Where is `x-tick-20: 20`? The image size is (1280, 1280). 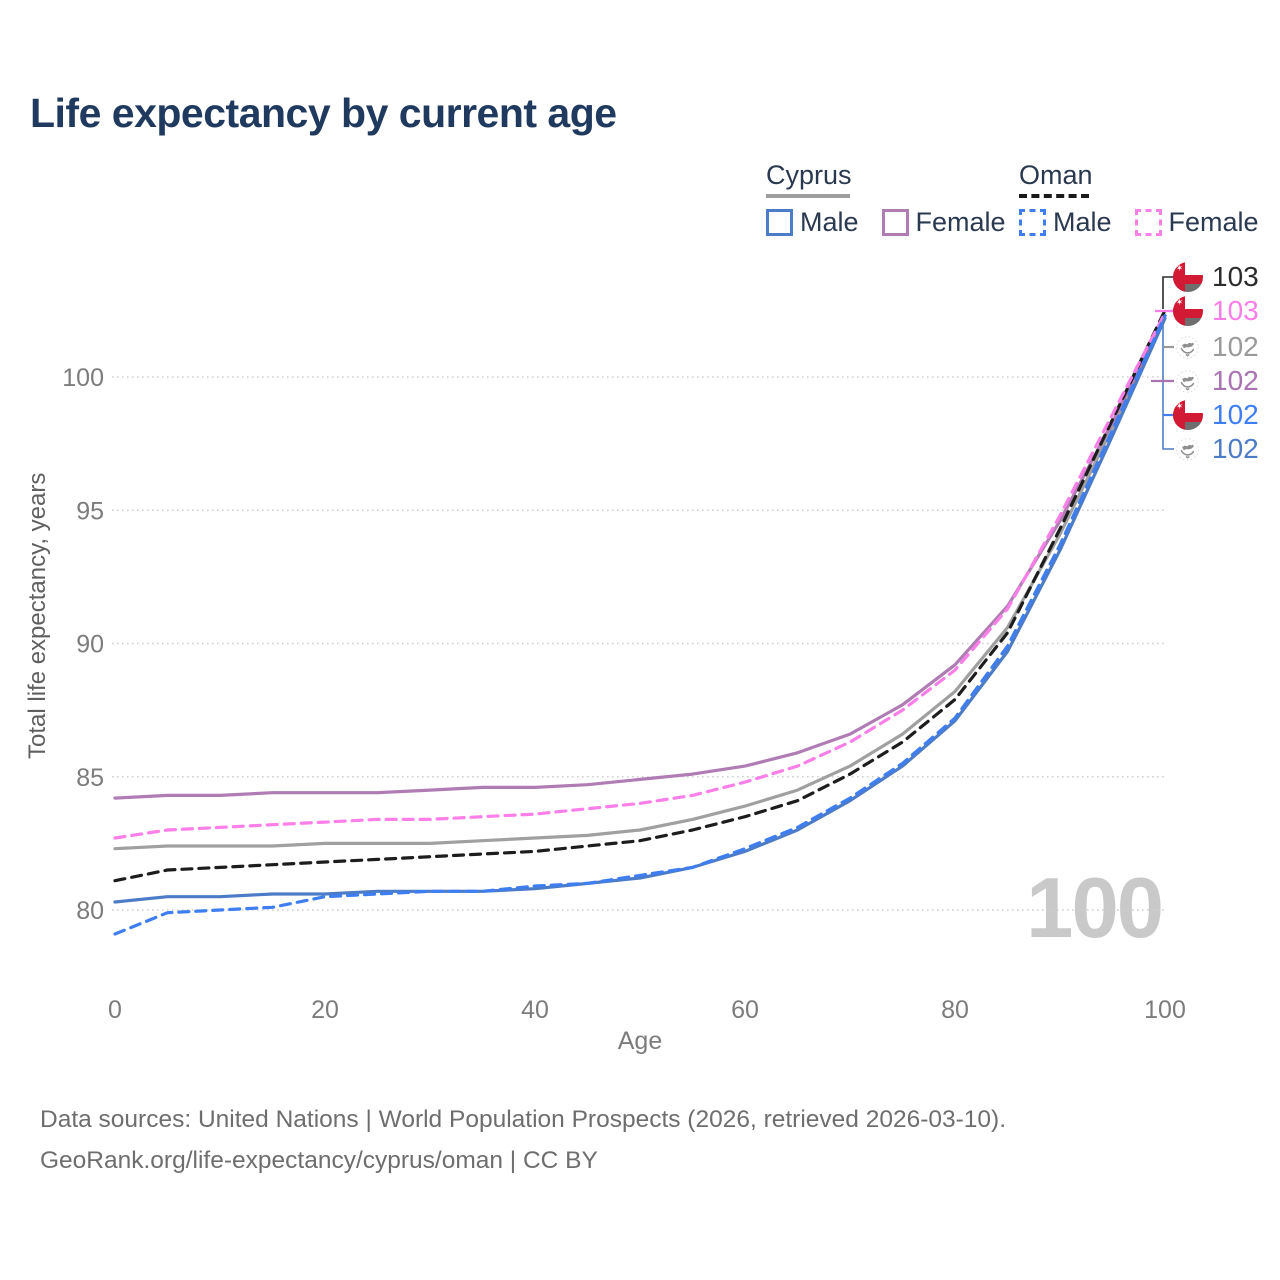 x-tick-20: 20 is located at coordinates (325, 1010).